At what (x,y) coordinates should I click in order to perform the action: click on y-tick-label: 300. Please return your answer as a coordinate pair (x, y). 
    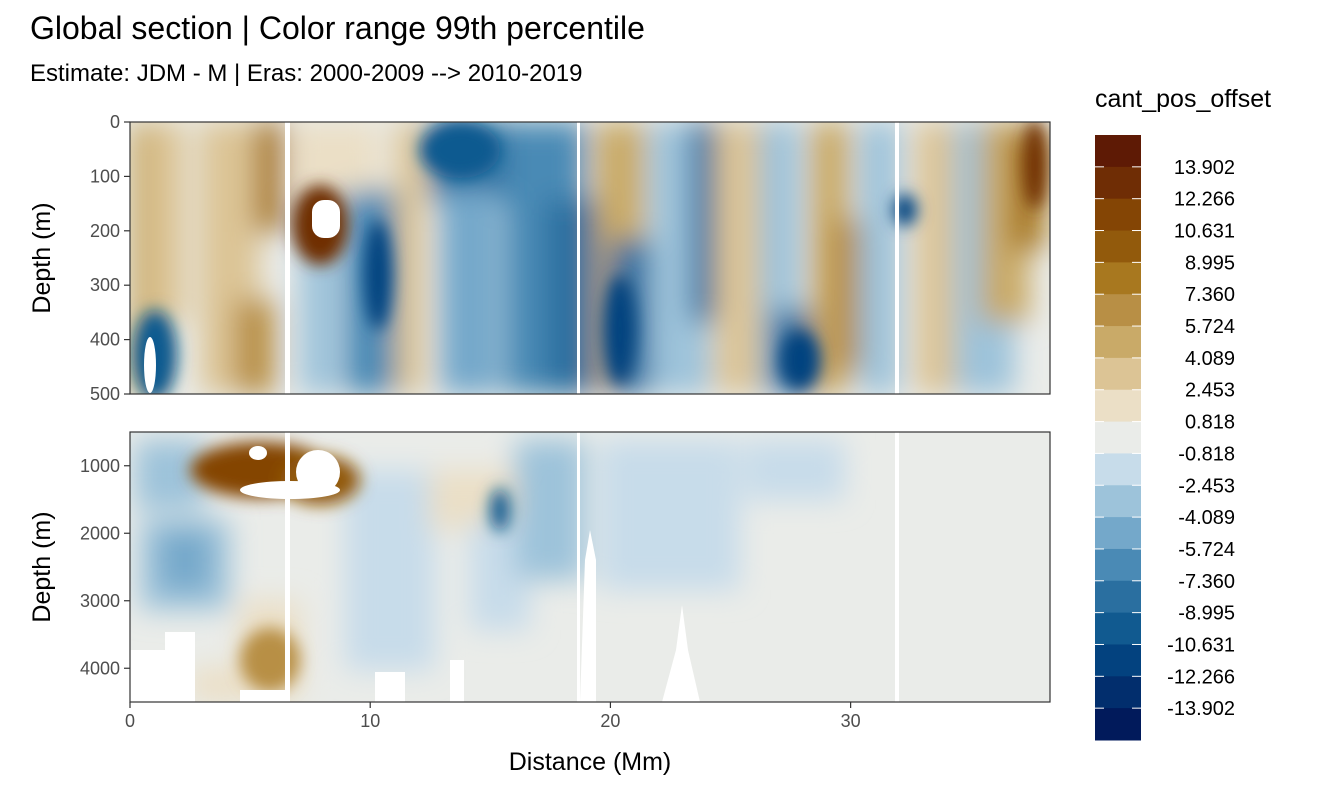
    Looking at the image, I should click on (105, 285).